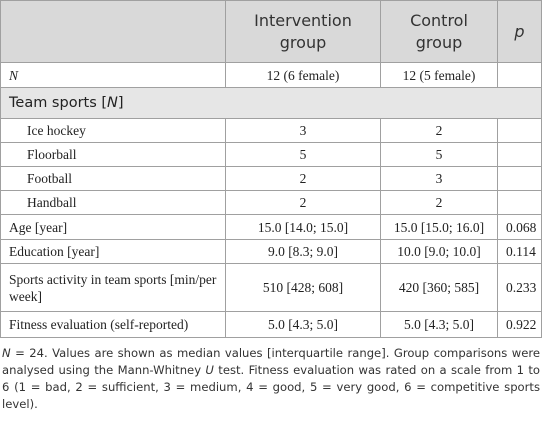  I want to click on table-row: Handball 2 2, so click(271, 202).